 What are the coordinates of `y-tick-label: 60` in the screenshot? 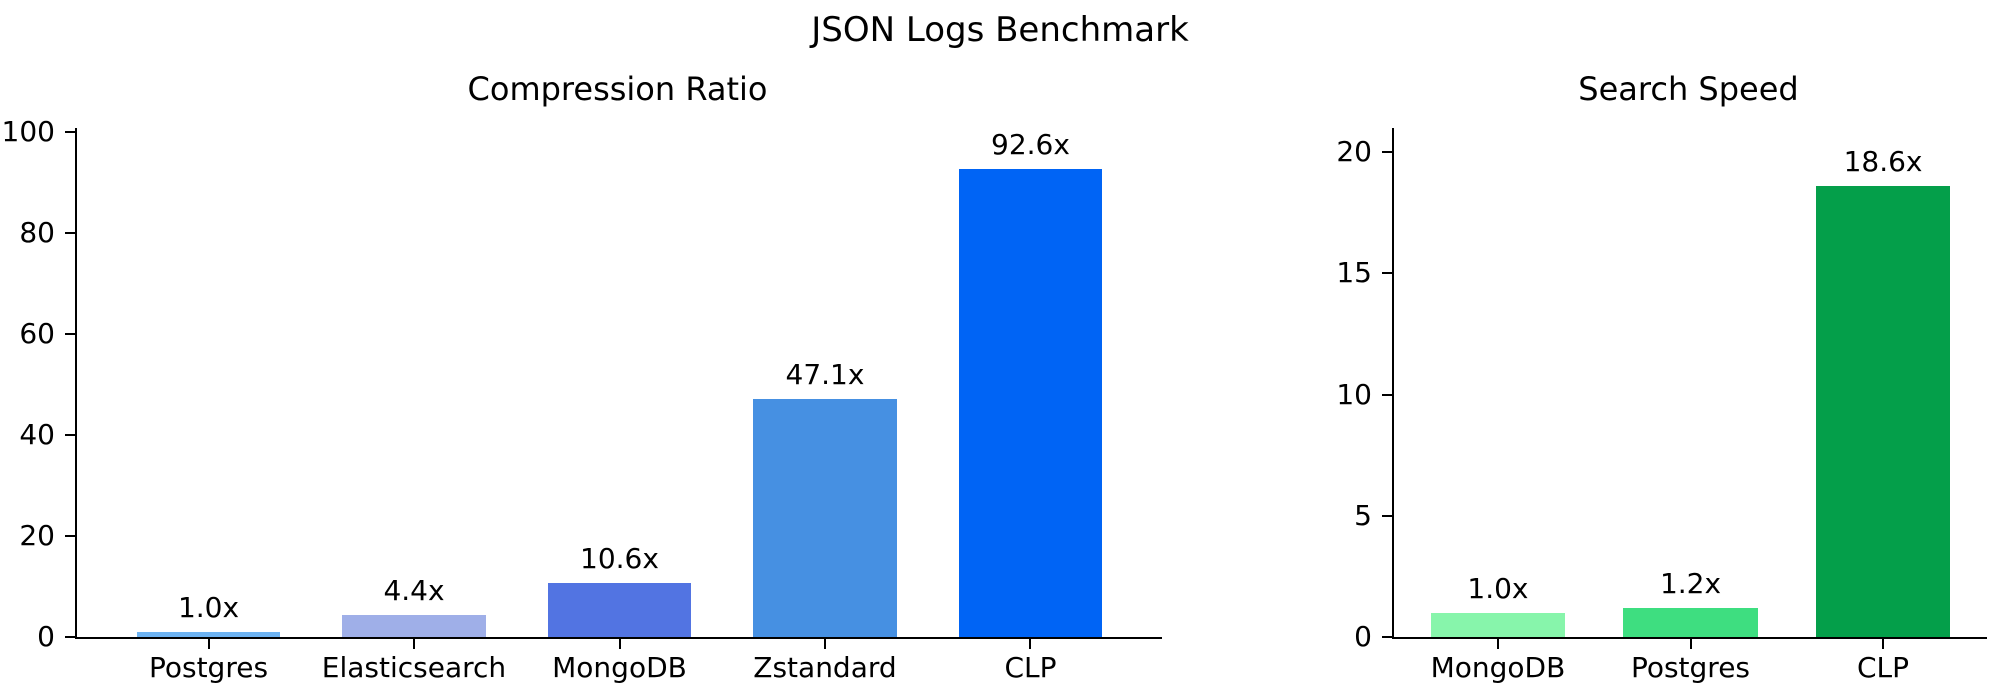 It's located at (37, 334).